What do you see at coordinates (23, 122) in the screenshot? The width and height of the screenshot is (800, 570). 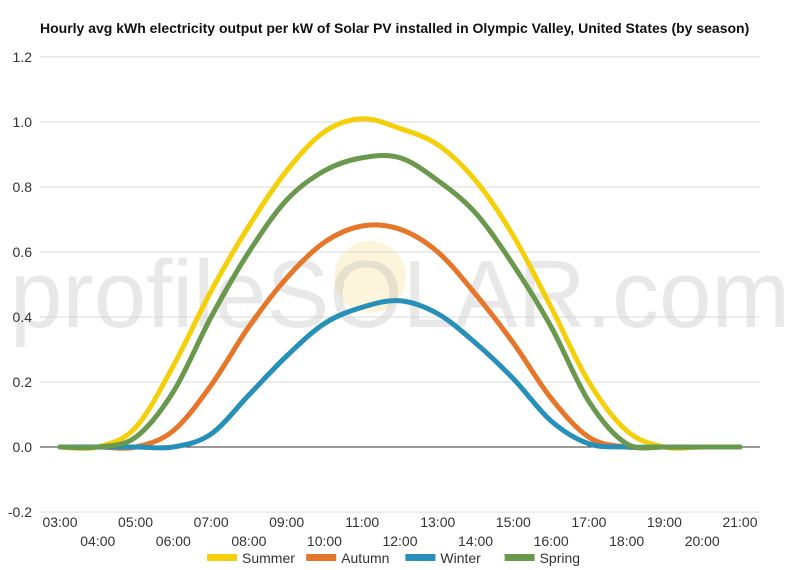 I see `y-tick-label: 1.0` at bounding box center [23, 122].